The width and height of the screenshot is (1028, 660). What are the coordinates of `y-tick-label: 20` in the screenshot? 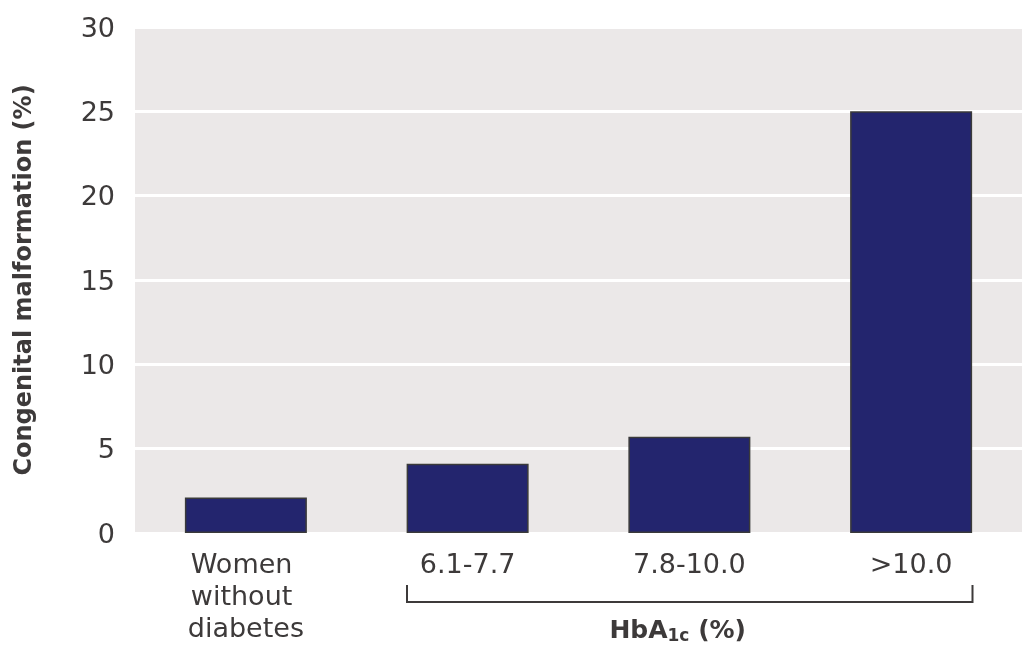 It's located at (97, 196).